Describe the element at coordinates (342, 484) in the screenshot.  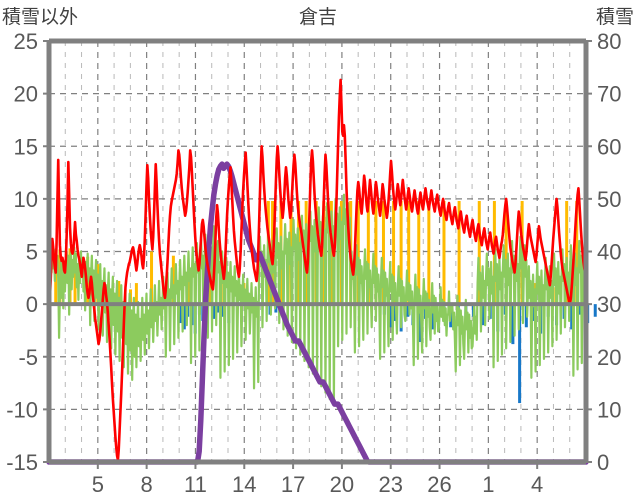
I see `x-axis-tick-label: 20` at that location.